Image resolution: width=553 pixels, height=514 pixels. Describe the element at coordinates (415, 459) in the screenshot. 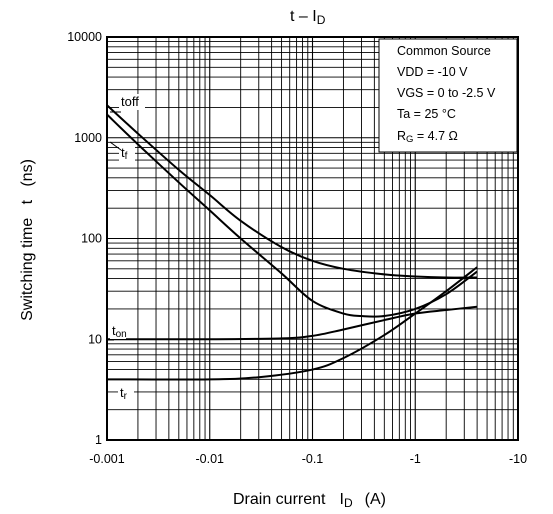

I see `x-tick-label: -1` at that location.